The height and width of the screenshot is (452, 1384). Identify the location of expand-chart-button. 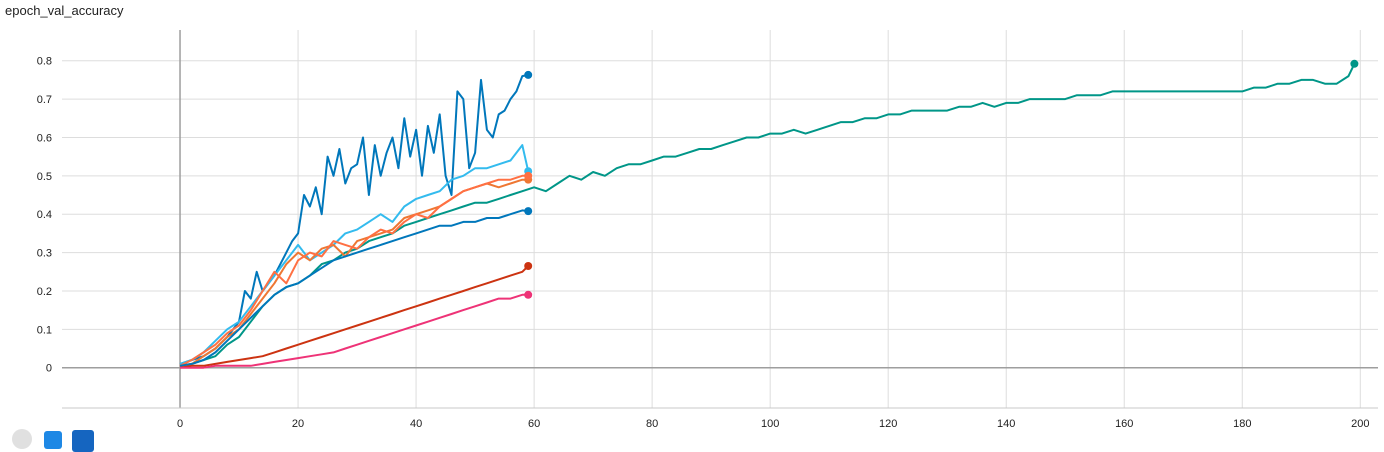
(22, 439).